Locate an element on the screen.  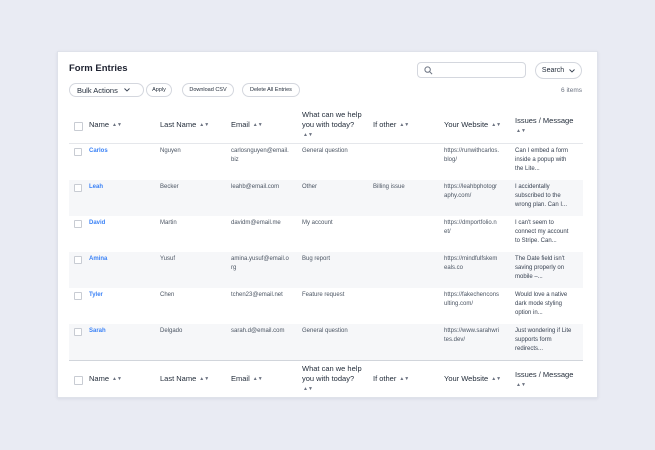
row-last-name: Yusuf is located at coordinates (168, 259).